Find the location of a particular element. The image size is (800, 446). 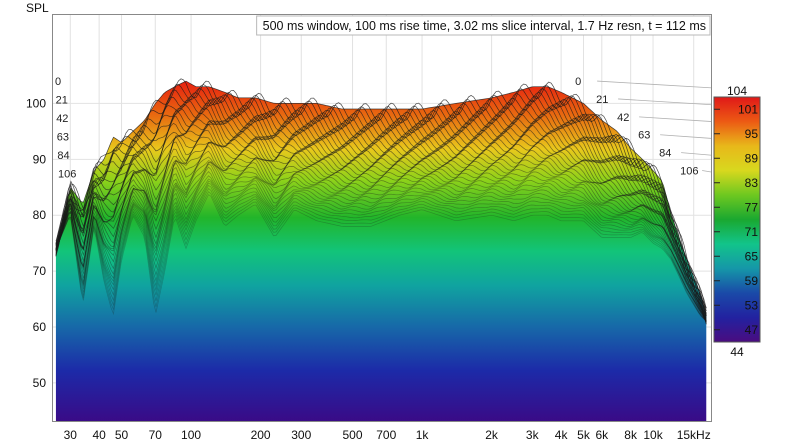

x-tick-label: 50 is located at coordinates (122, 435).